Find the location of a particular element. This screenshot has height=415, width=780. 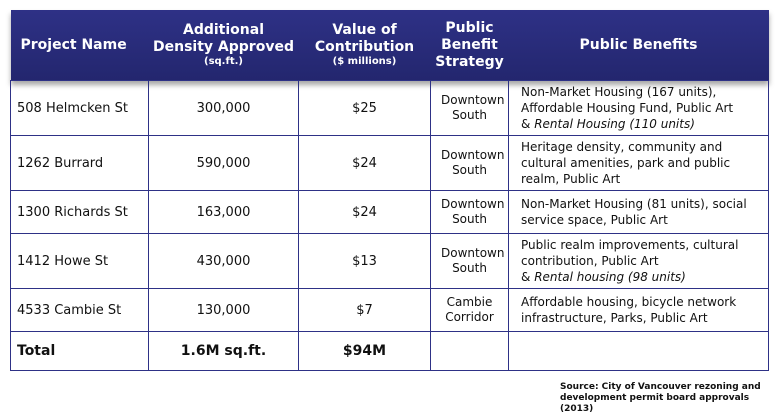

total-row: Total 1.6M sq.ft. $94M is located at coordinates (389, 351).